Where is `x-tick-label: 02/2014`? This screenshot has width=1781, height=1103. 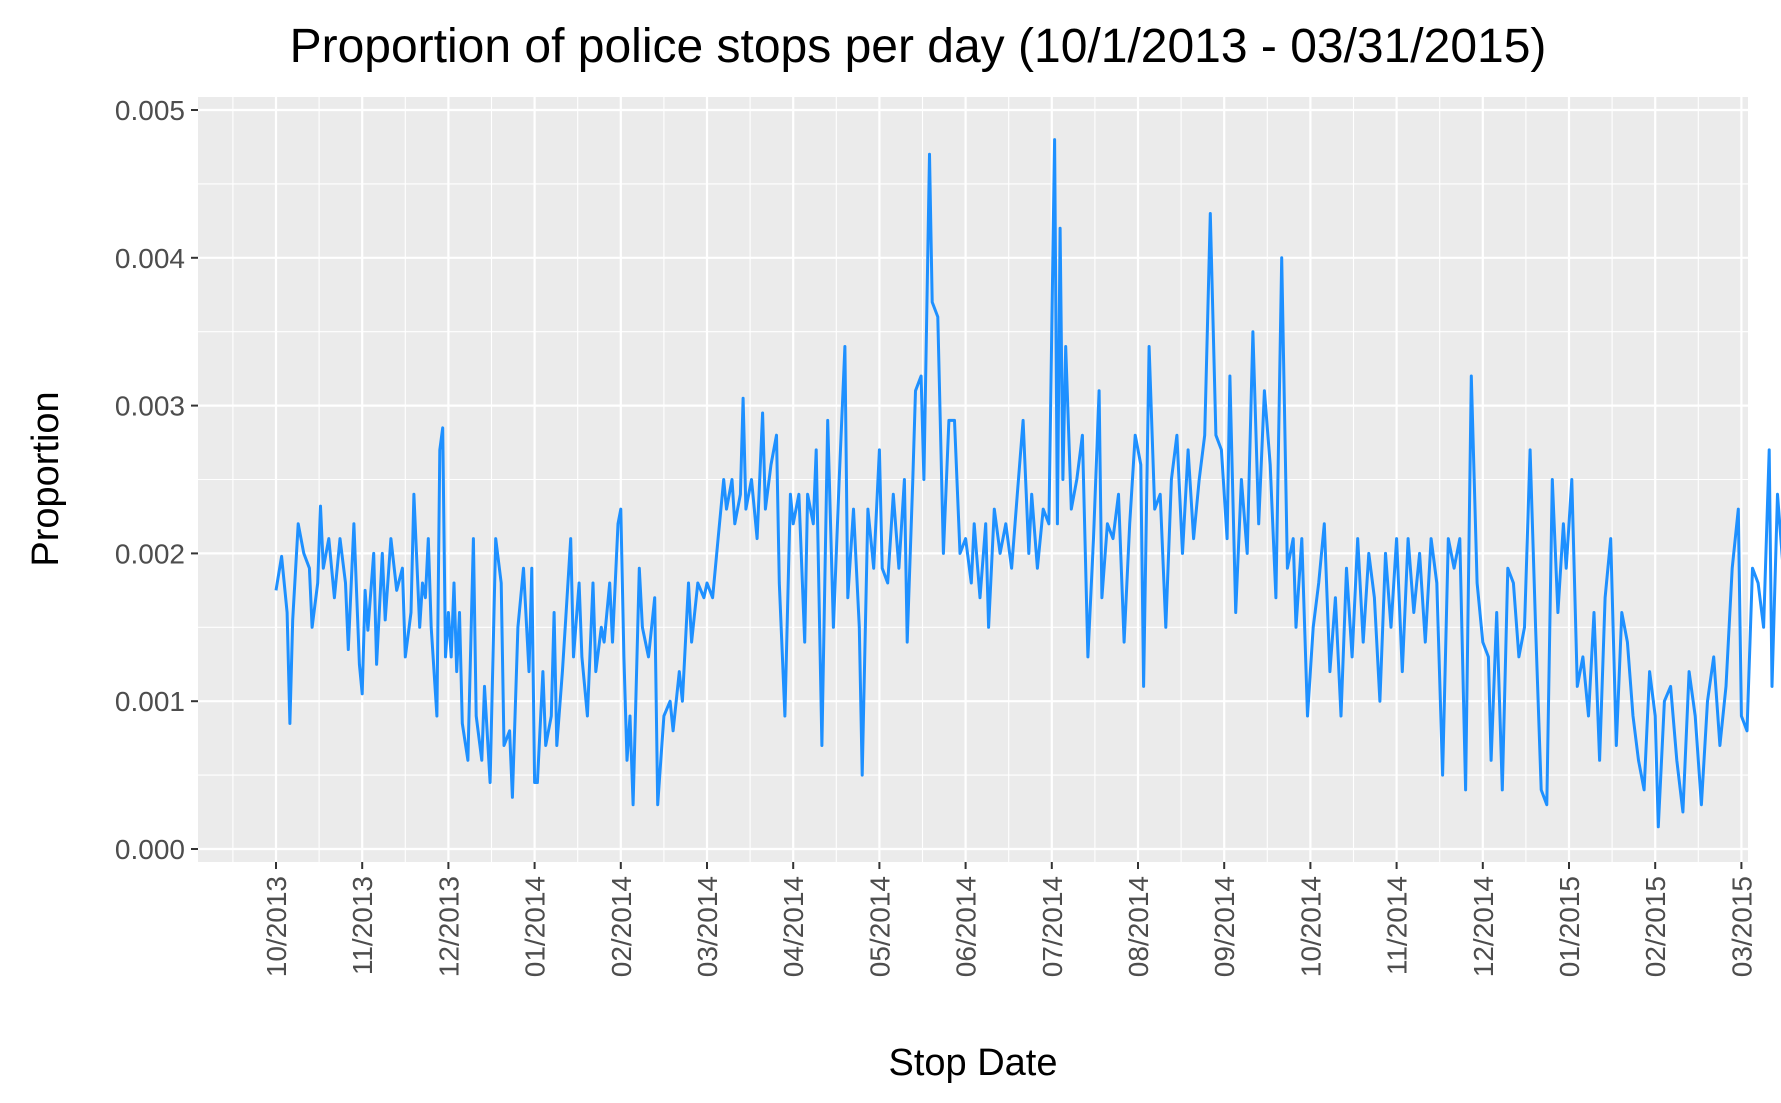
x-tick-label: 02/2014 is located at coordinates (621, 926).